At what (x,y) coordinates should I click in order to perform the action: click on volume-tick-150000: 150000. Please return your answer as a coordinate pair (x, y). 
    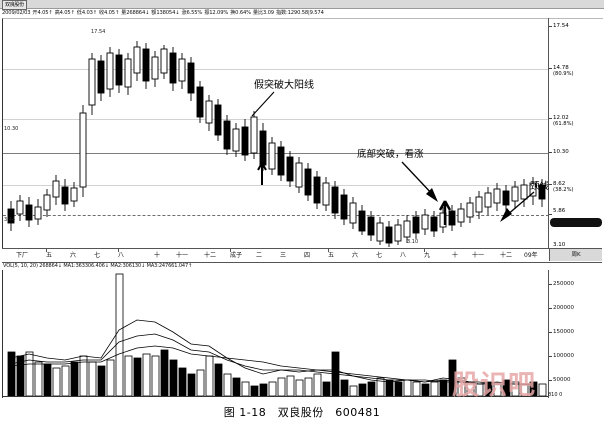
    Looking at the image, I should click on (563, 332).